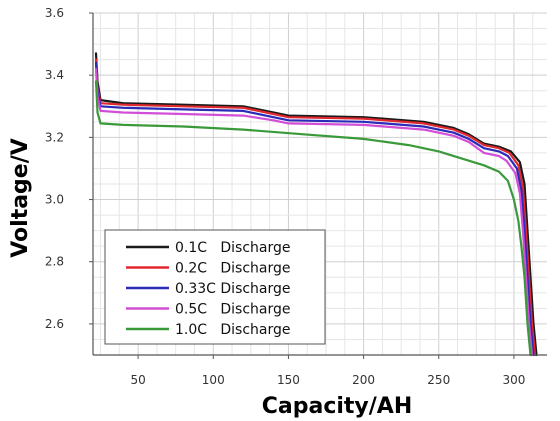 This screenshot has width=560, height=421. I want to click on y-tick-label: 2.6, so click(54, 324).